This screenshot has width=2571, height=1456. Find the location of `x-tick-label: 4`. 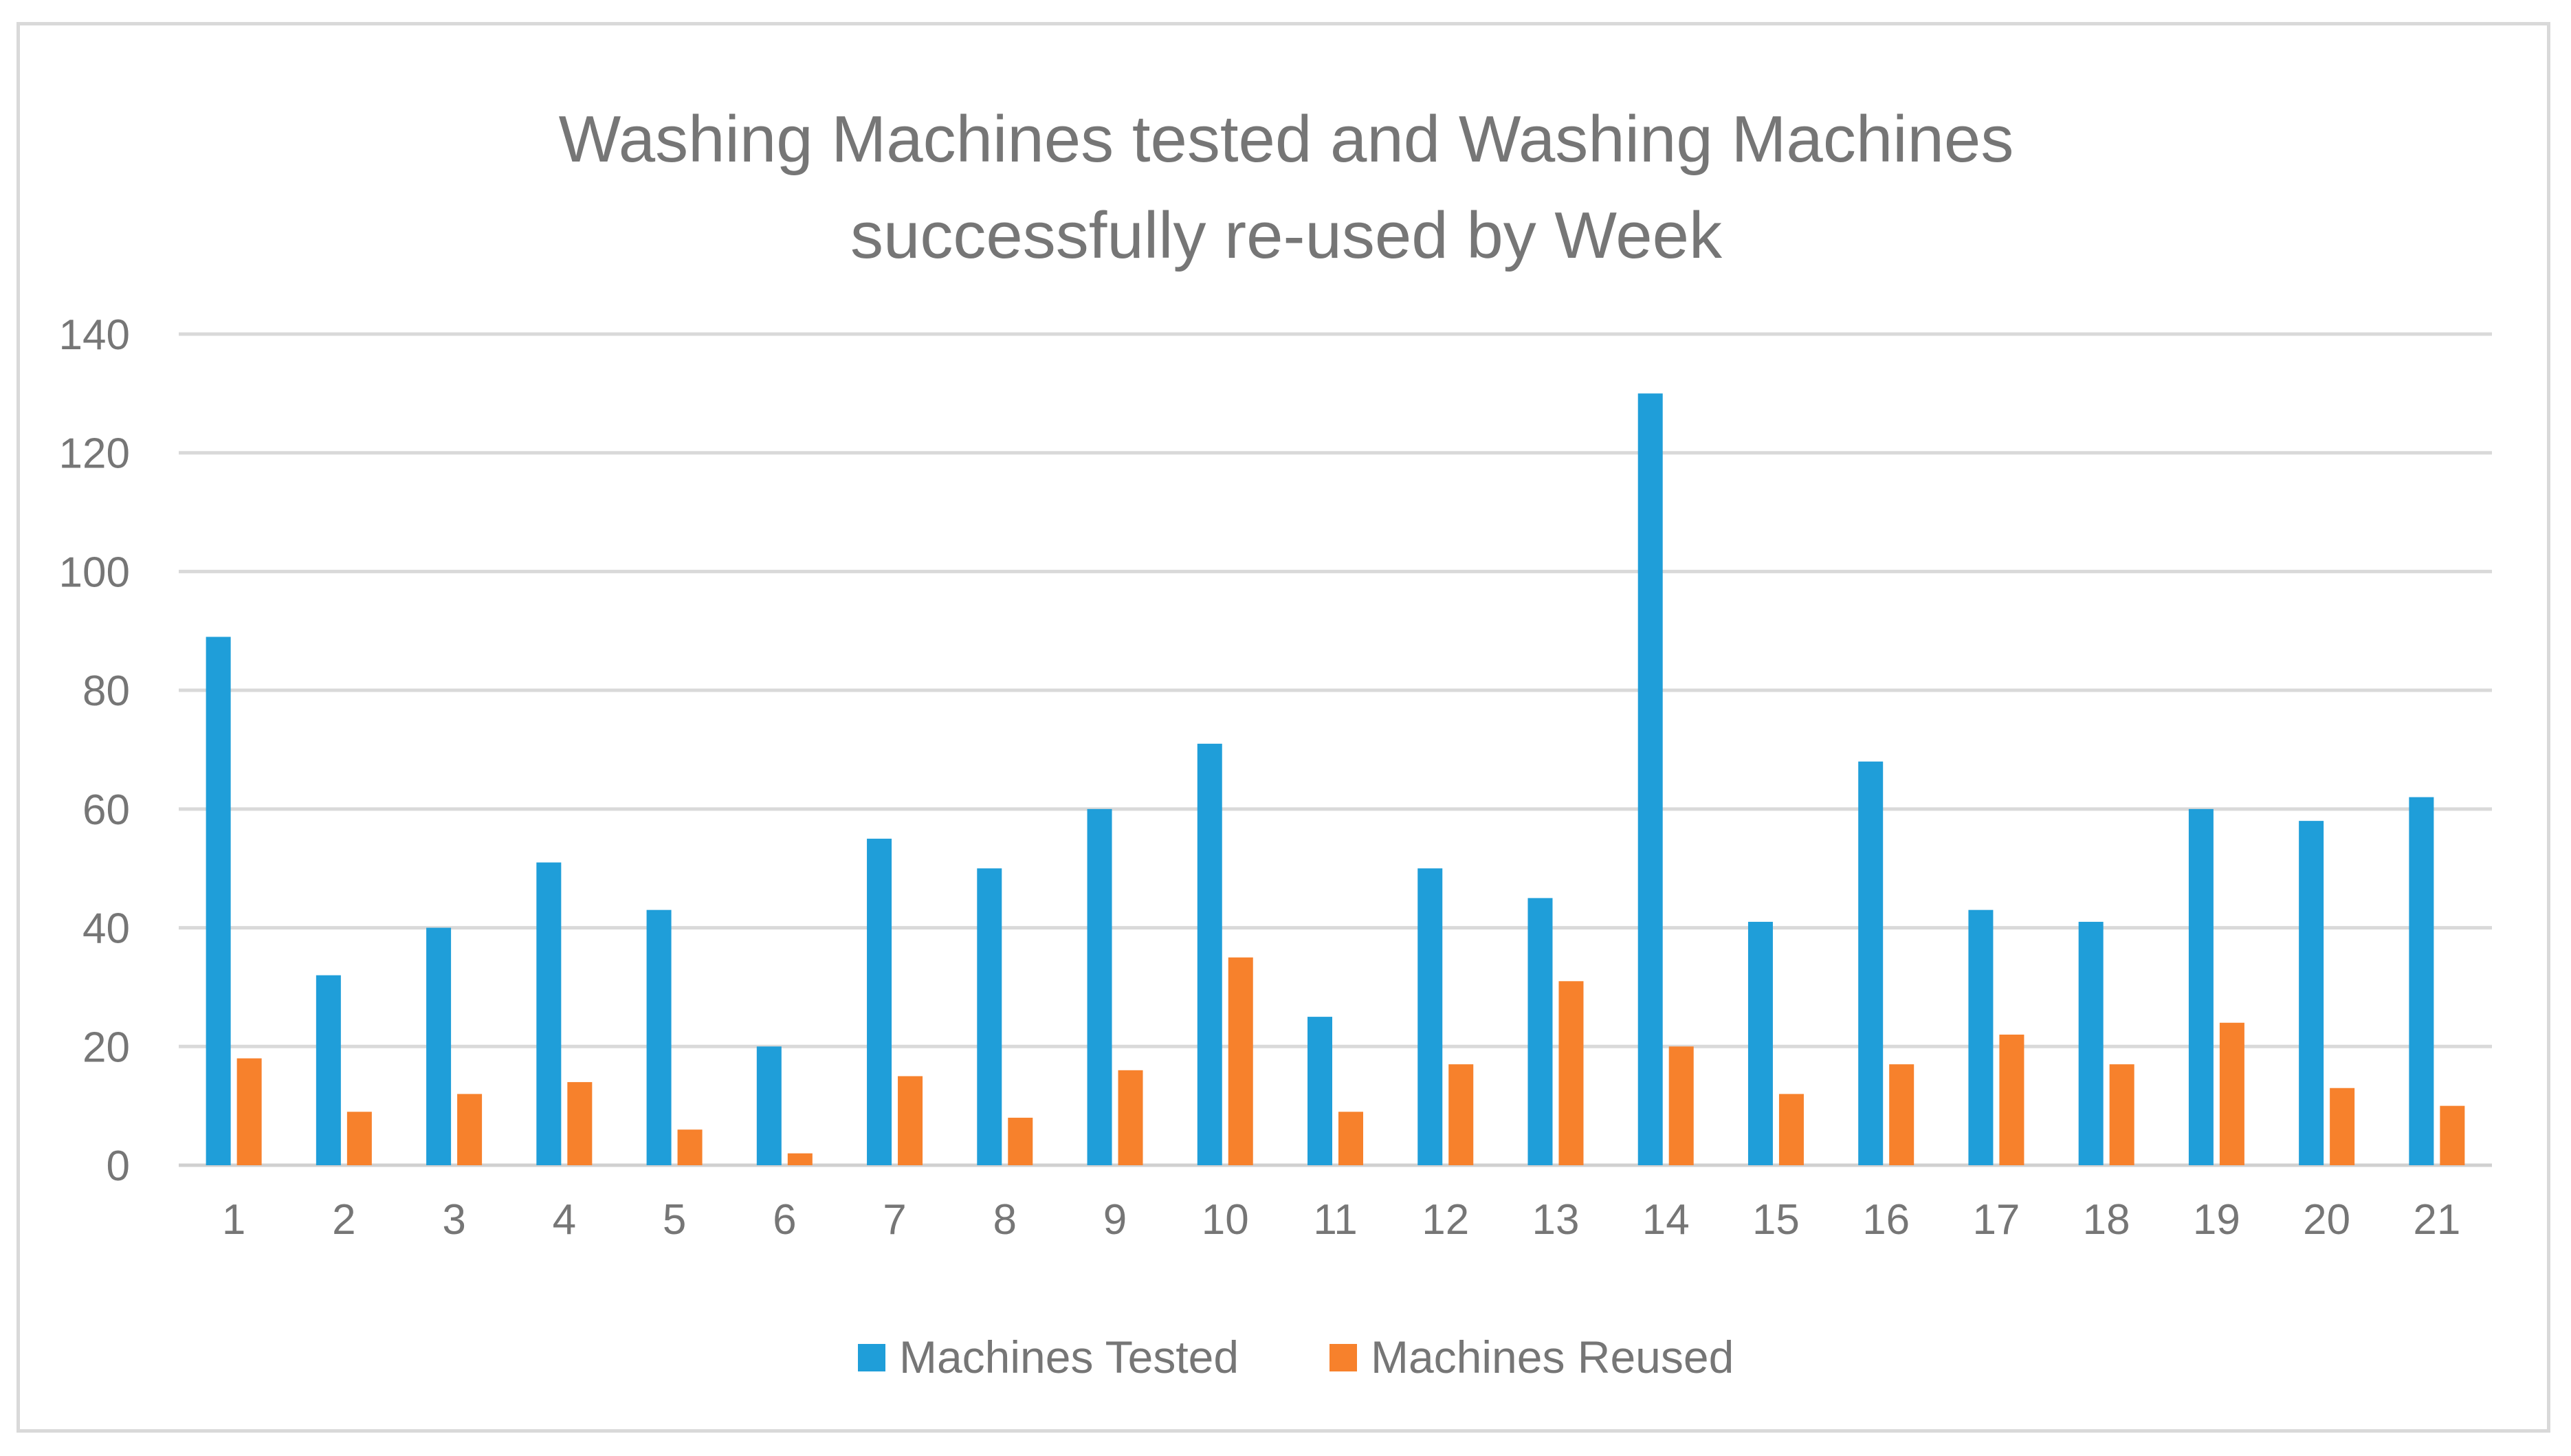

x-tick-label: 4 is located at coordinates (564, 1220).